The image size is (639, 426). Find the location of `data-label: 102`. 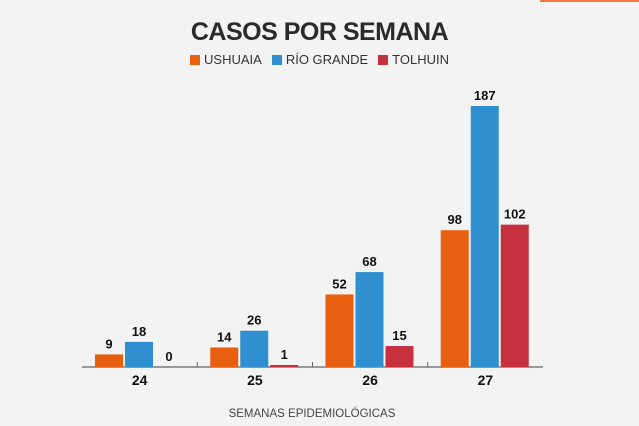

data-label: 102 is located at coordinates (515, 214).